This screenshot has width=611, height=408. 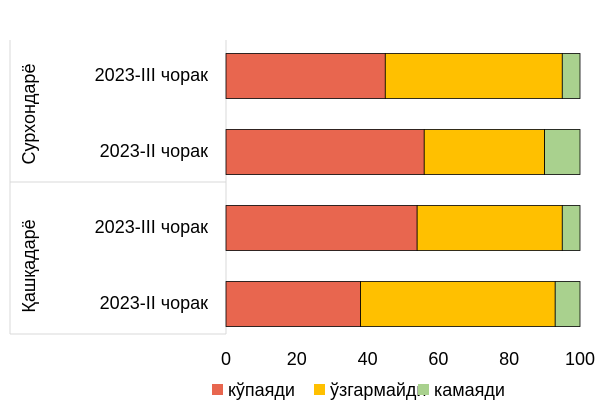 What do you see at coordinates (29, 265) in the screenshot?
I see `group-label: Қашқадарё` at bounding box center [29, 265].